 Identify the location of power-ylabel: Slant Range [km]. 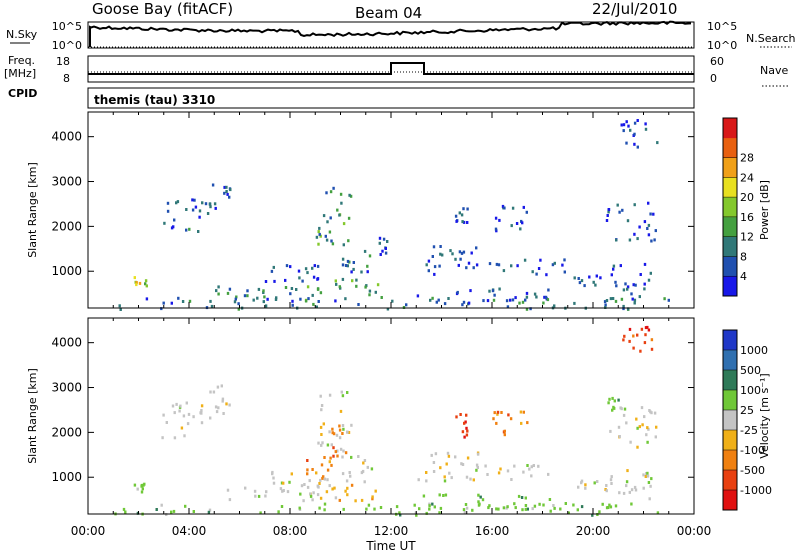
(32, 210).